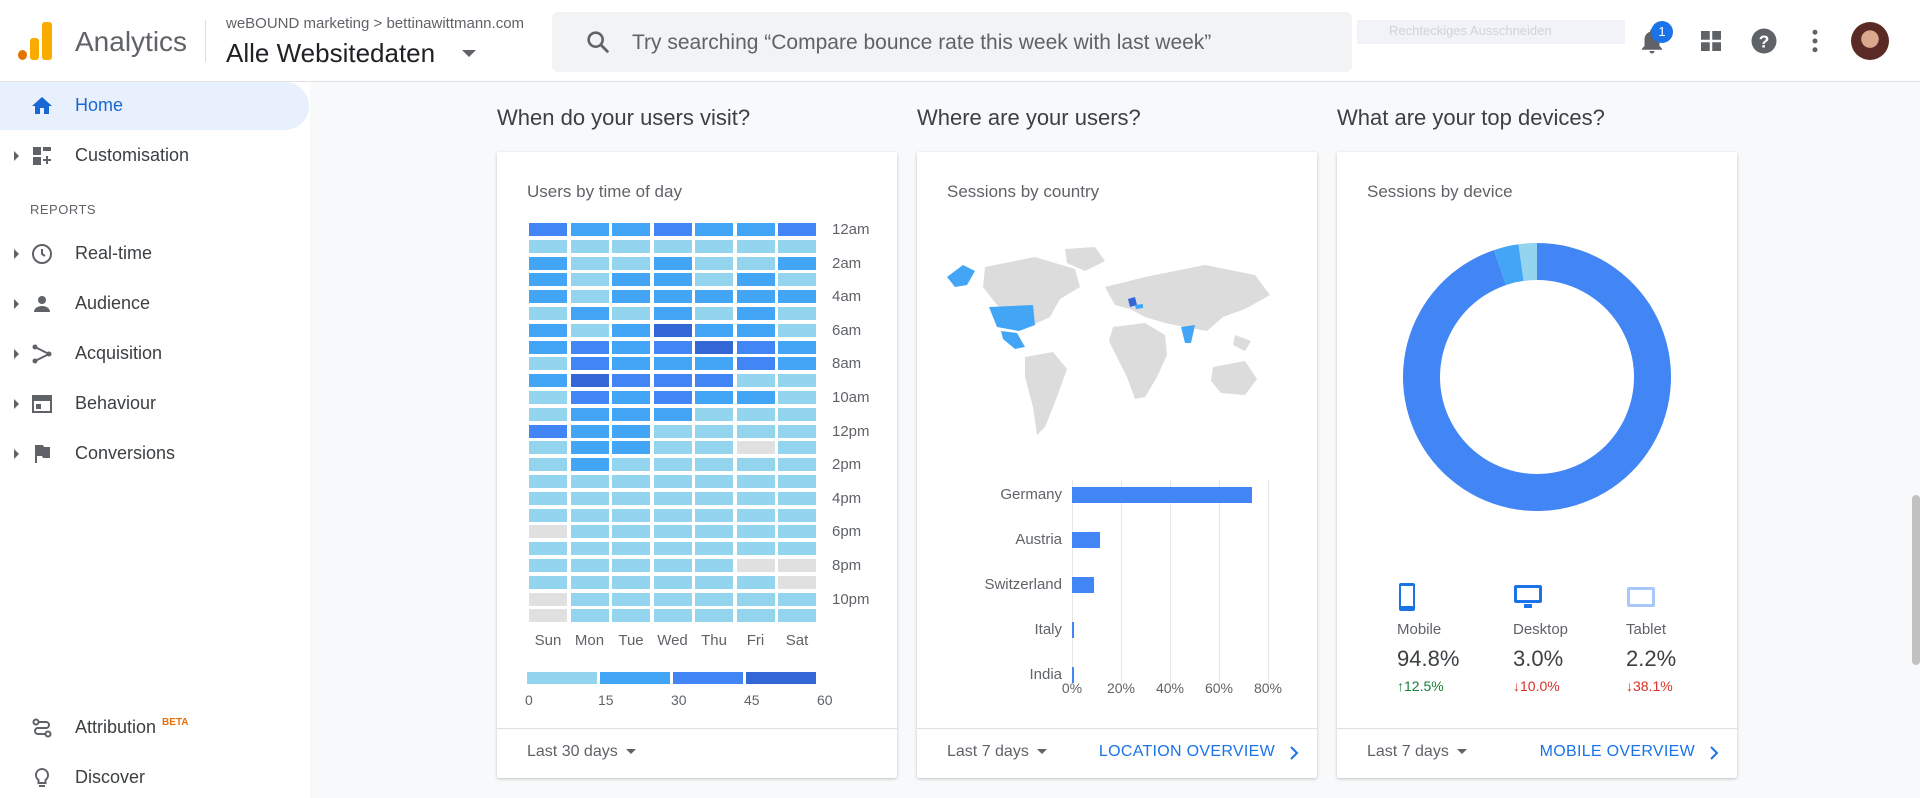  Describe the element at coordinates (1117, 347) in the screenshot. I see `world-map` at that location.